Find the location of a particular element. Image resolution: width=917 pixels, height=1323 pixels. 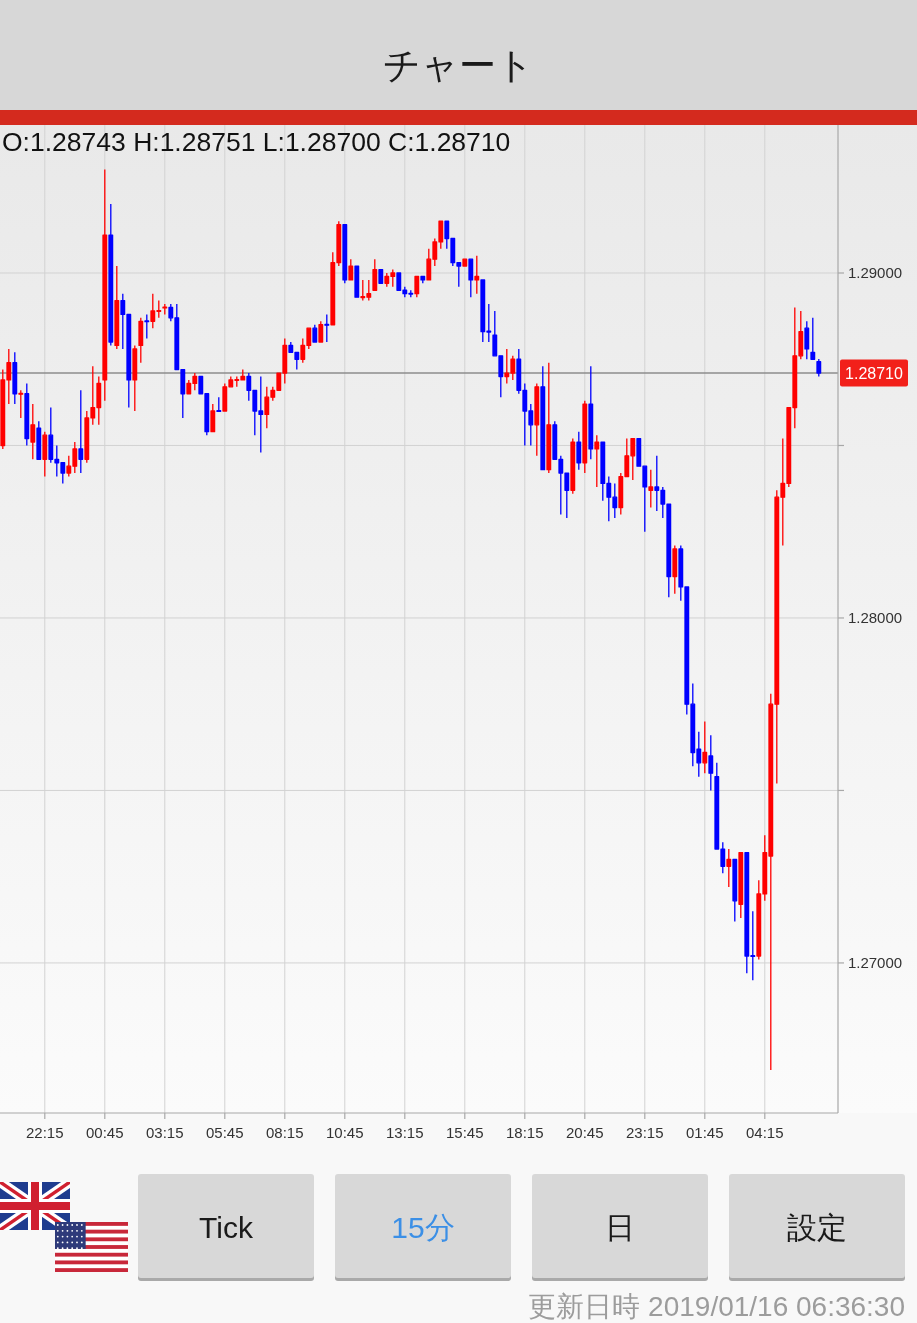

ref-line-label: 1.28710 is located at coordinates (874, 374).